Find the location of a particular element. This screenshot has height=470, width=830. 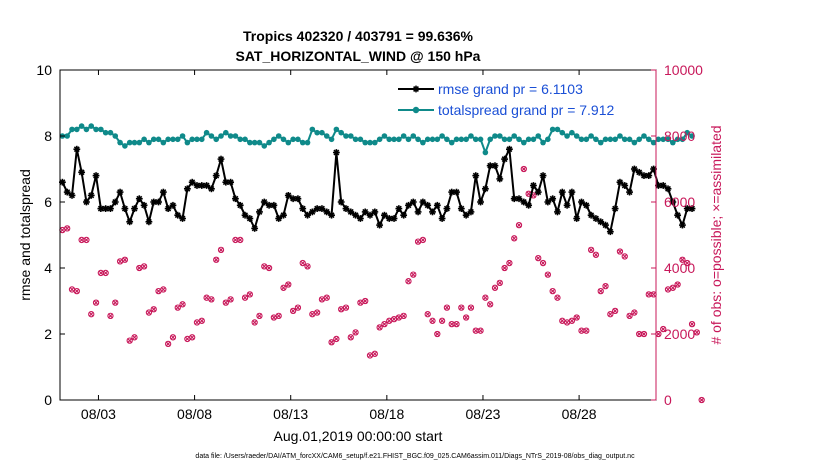

totalspread-series is located at coordinates (377, 139).